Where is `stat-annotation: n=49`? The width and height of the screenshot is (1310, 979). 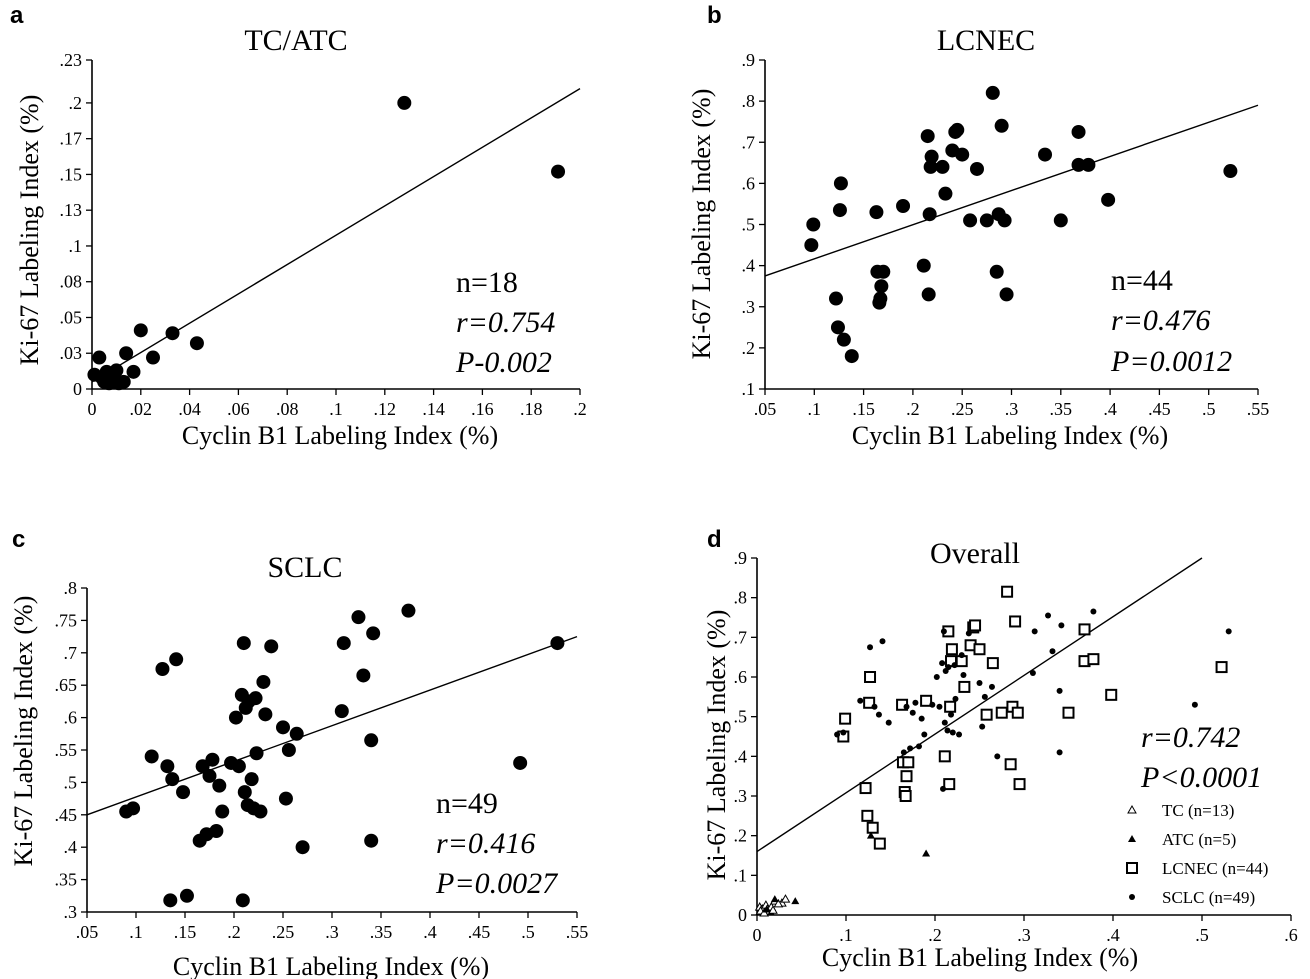
stat-annotation: n=49 is located at coordinates (467, 803).